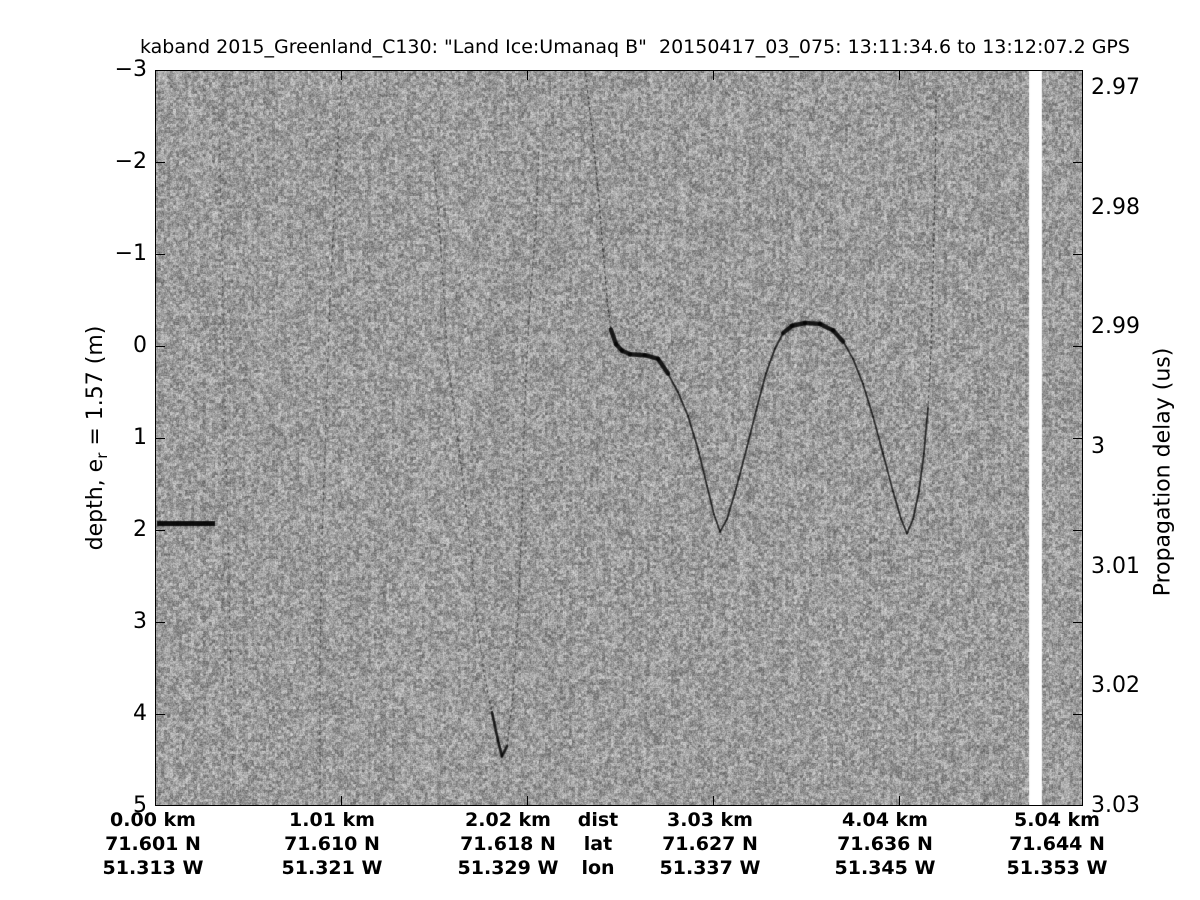 This screenshot has height=900, width=1200. Describe the element at coordinates (598, 820) in the screenshot. I see `x-axis-legend-column-dist: dist` at that location.